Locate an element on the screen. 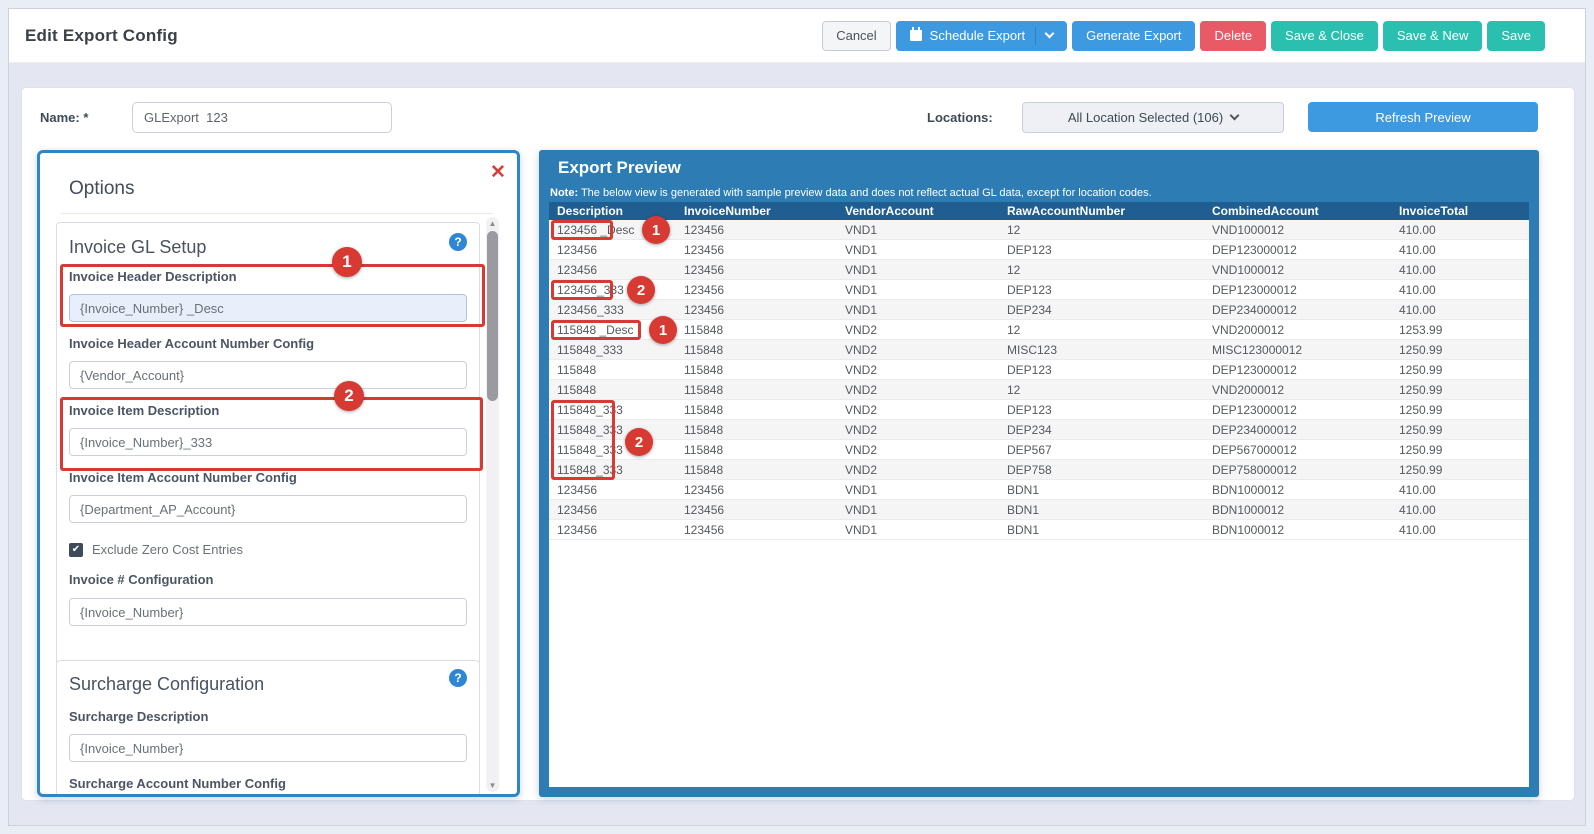 The width and height of the screenshot is (1594, 834). invoice-header-description-input is located at coordinates (268, 308).